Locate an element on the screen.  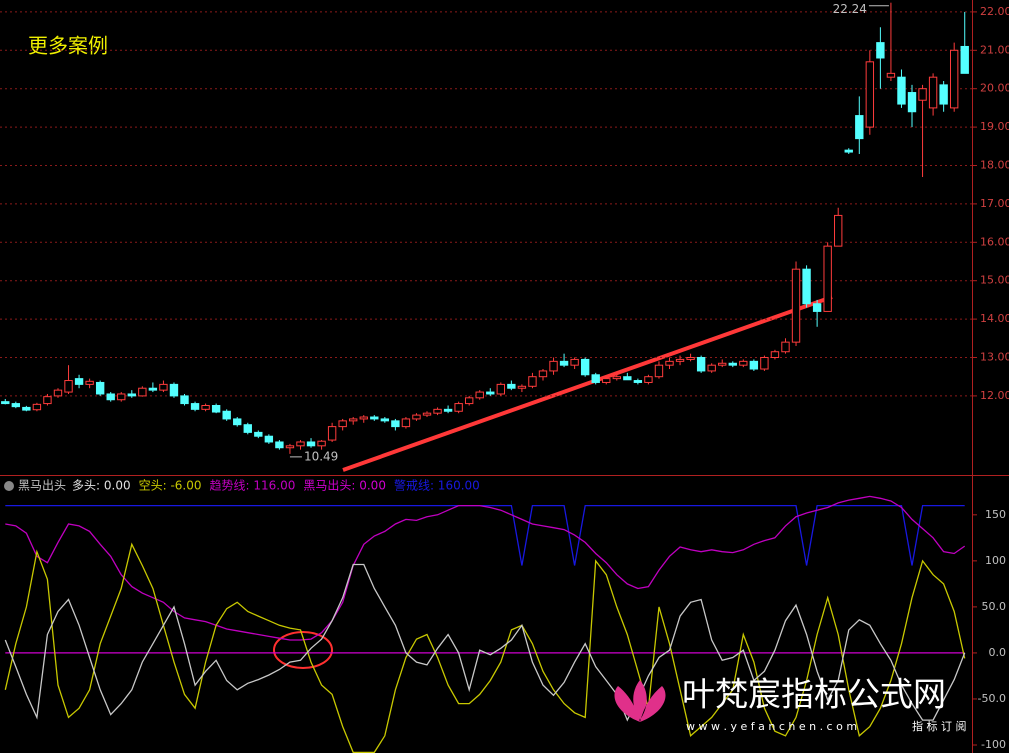
y-tick-label: 150 is located at coordinates (995, 514).